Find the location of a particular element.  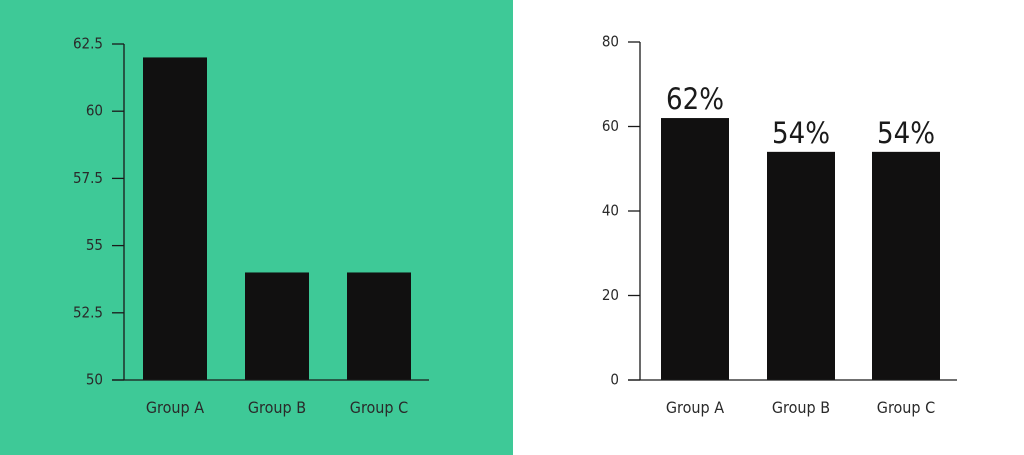

left-y-tick-label-1: 50 is located at coordinates (94, 380).